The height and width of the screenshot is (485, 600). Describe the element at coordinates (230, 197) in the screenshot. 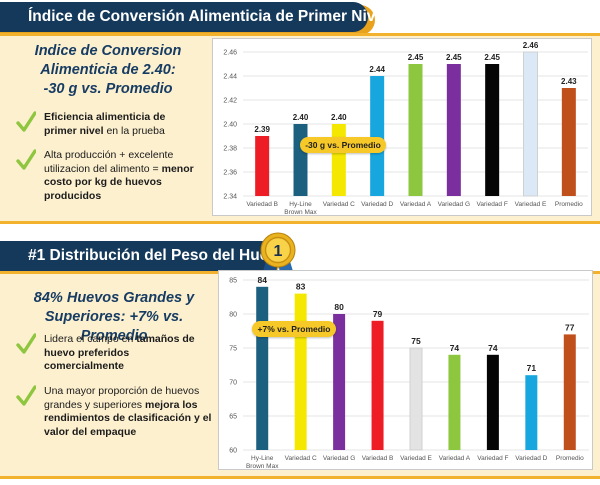

I see `y-tick-label: 2.34` at that location.